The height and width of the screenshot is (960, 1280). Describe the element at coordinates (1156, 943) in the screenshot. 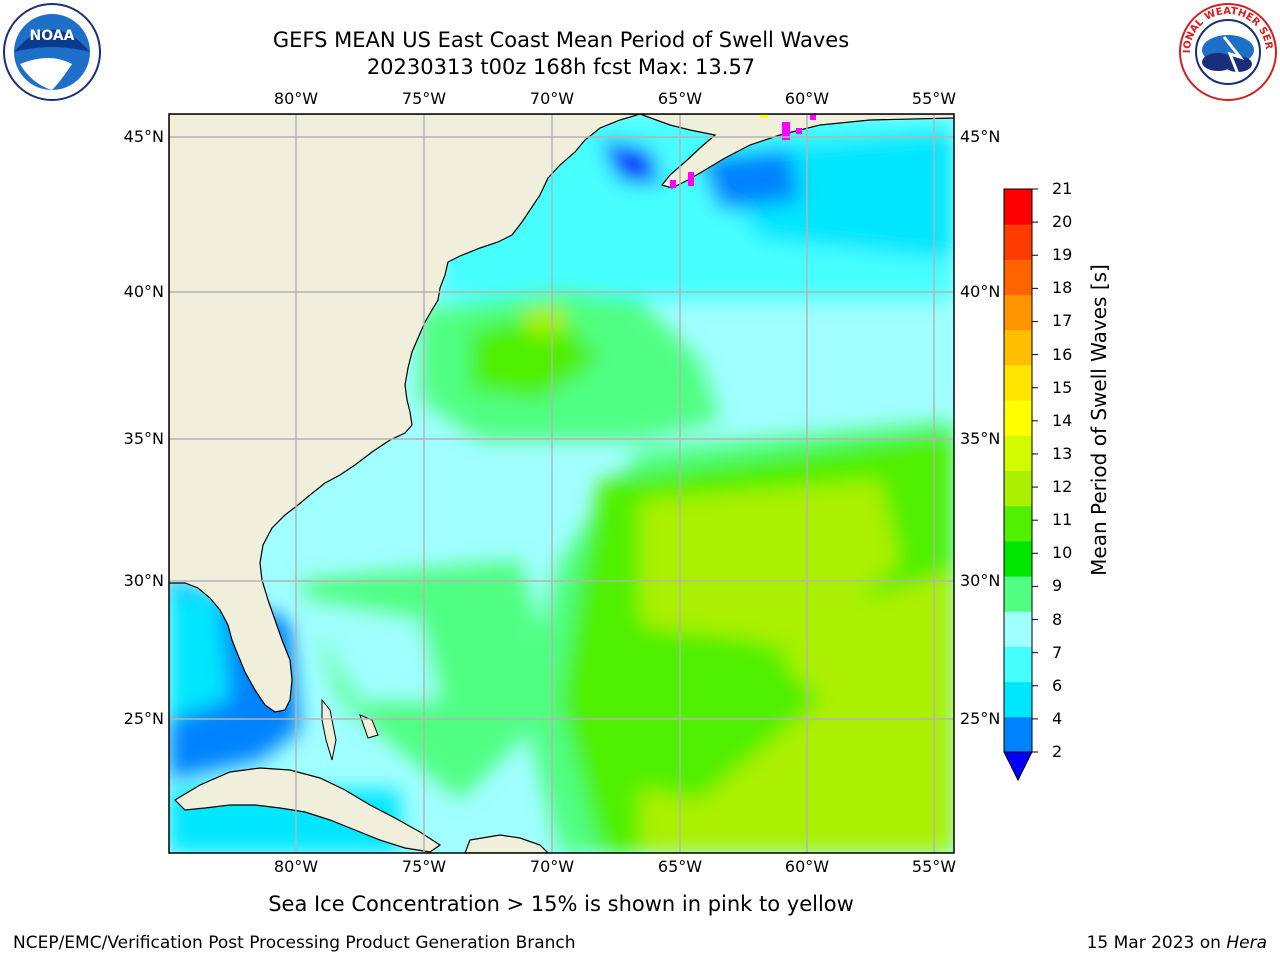

I see `footer-date-text: 15 Mar 2023 on` at that location.